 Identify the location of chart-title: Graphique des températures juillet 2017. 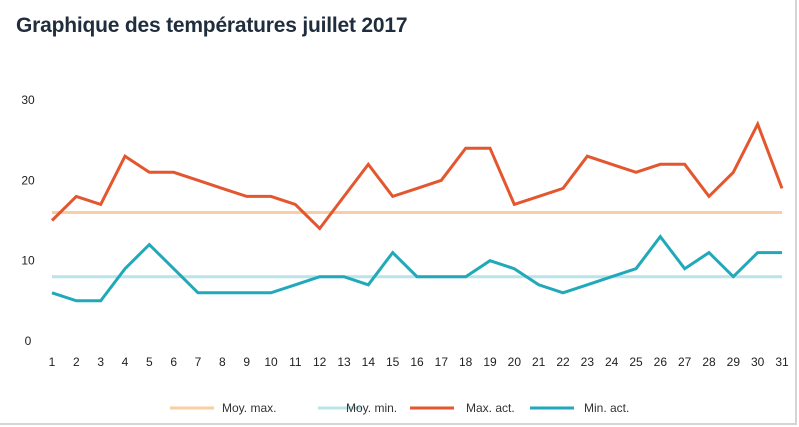
(212, 25).